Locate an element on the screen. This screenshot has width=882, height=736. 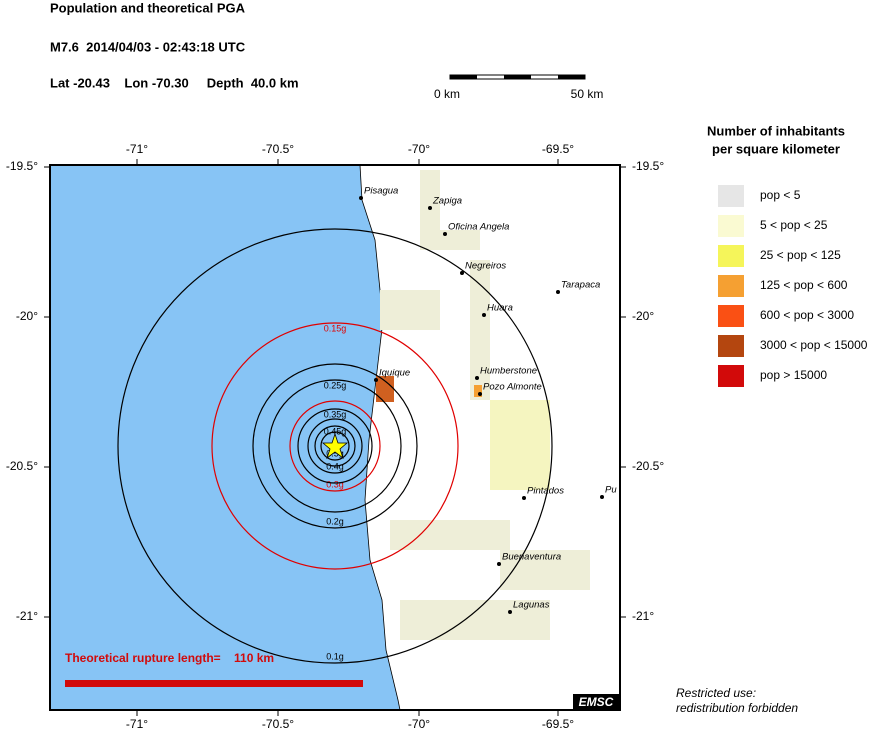
city-label: Negreiros is located at coordinates (485, 266).